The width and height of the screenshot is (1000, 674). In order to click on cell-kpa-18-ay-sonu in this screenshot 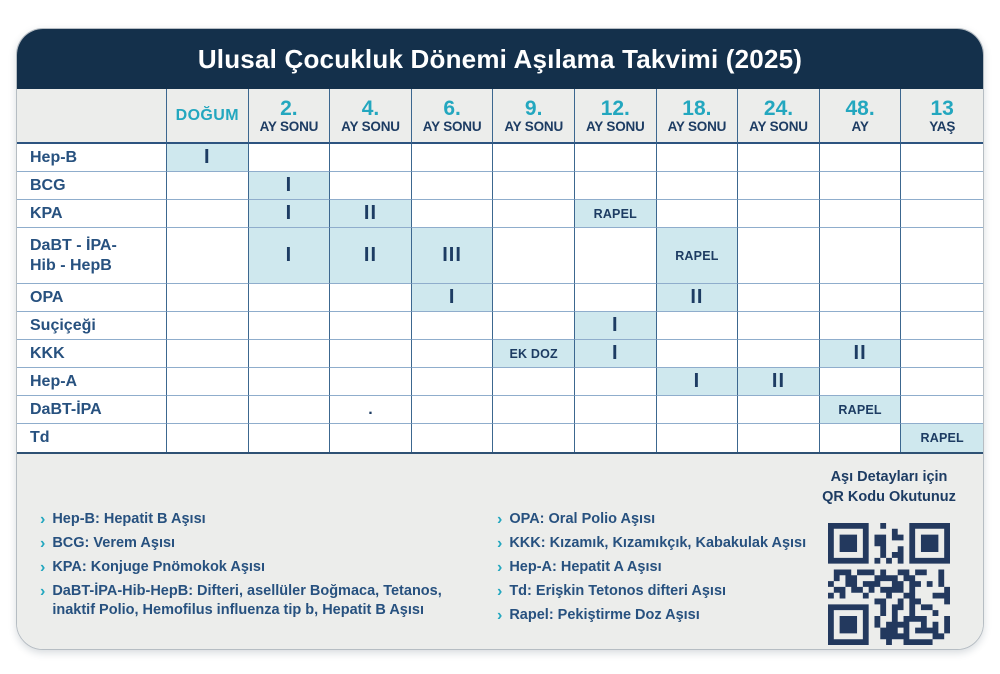, I will do `click(697, 214)`.